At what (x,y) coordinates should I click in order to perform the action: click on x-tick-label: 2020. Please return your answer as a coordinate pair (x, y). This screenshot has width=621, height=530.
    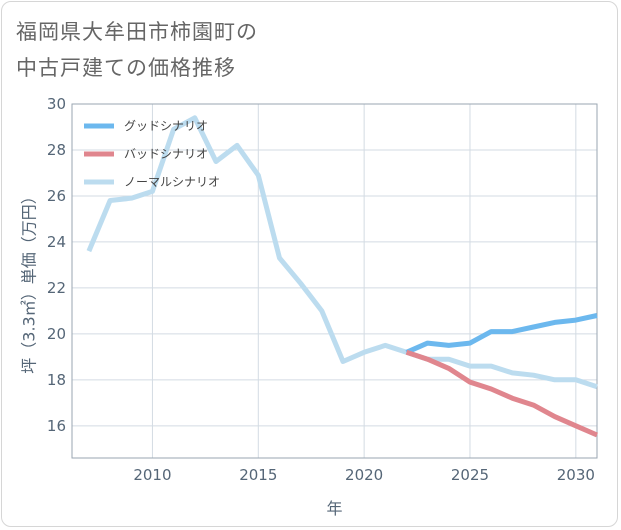
    Looking at the image, I should click on (364, 475).